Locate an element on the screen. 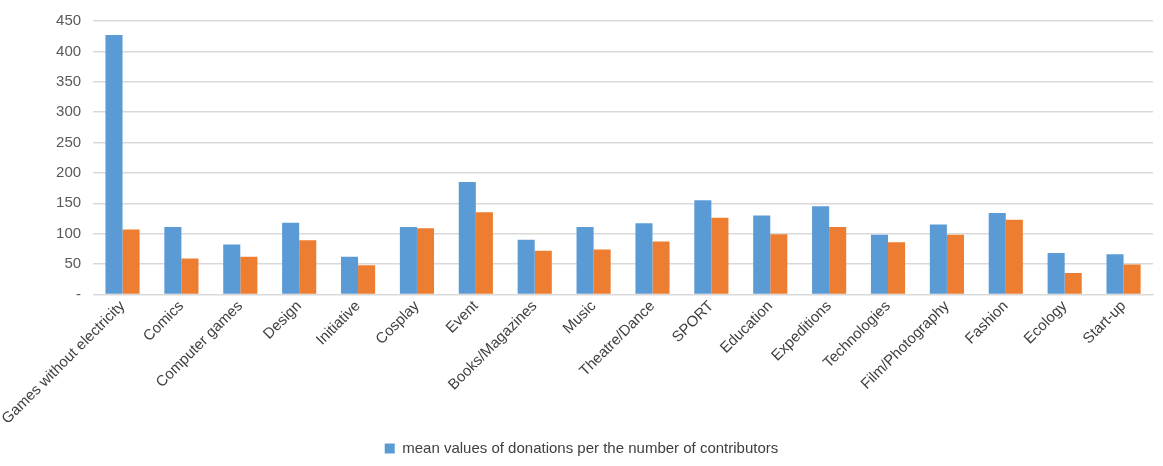 Image resolution: width=1163 pixels, height=466 pixels. y-tick-label: 300 is located at coordinates (69, 111).